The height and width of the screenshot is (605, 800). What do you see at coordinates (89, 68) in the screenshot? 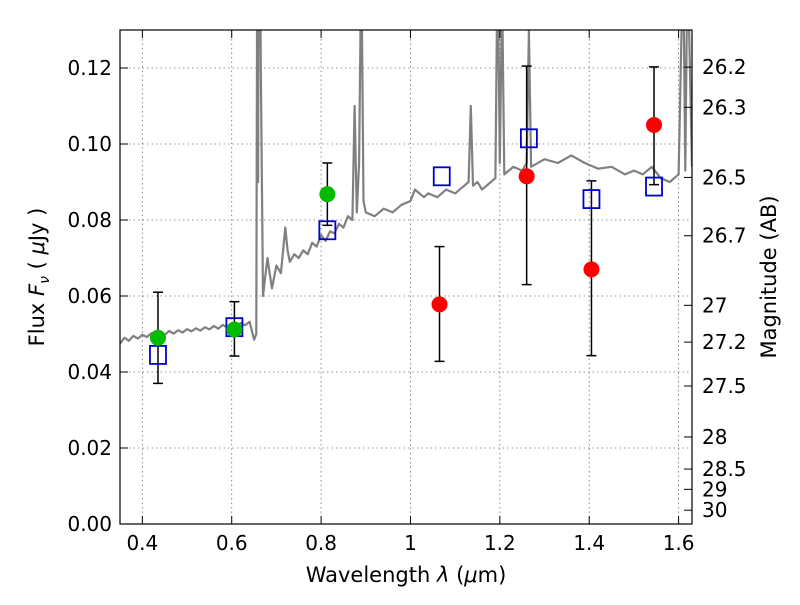
I see `y-tick-label: 0.12` at bounding box center [89, 68].